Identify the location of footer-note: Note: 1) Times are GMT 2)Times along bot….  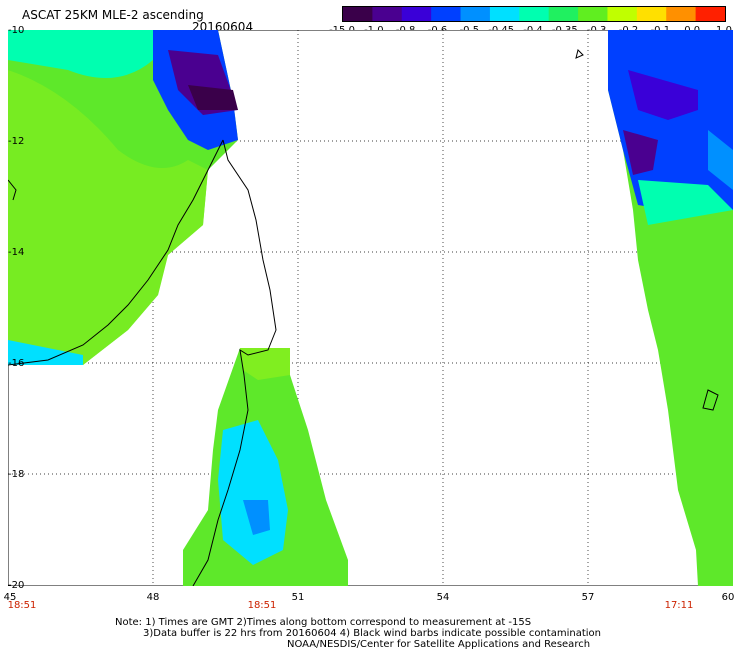
(358, 633).